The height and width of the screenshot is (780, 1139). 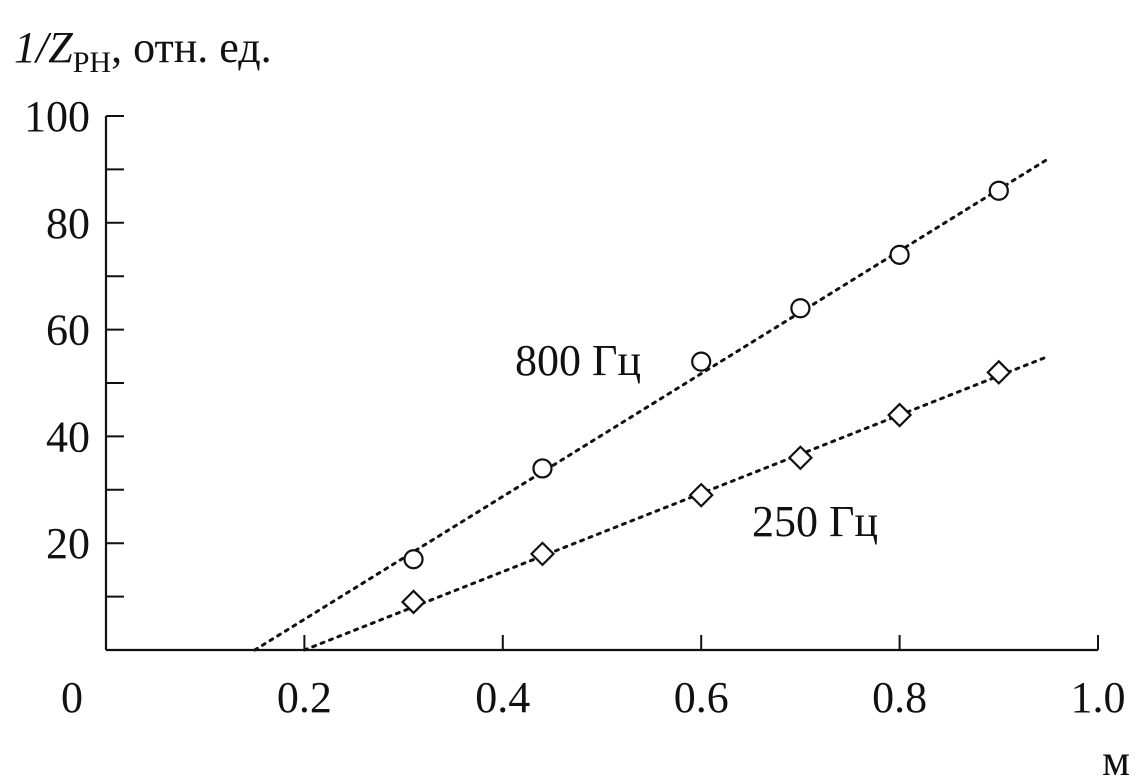 What do you see at coordinates (43, 47) in the screenshot?
I see `y-axis-title-main: 1/Z` at bounding box center [43, 47].